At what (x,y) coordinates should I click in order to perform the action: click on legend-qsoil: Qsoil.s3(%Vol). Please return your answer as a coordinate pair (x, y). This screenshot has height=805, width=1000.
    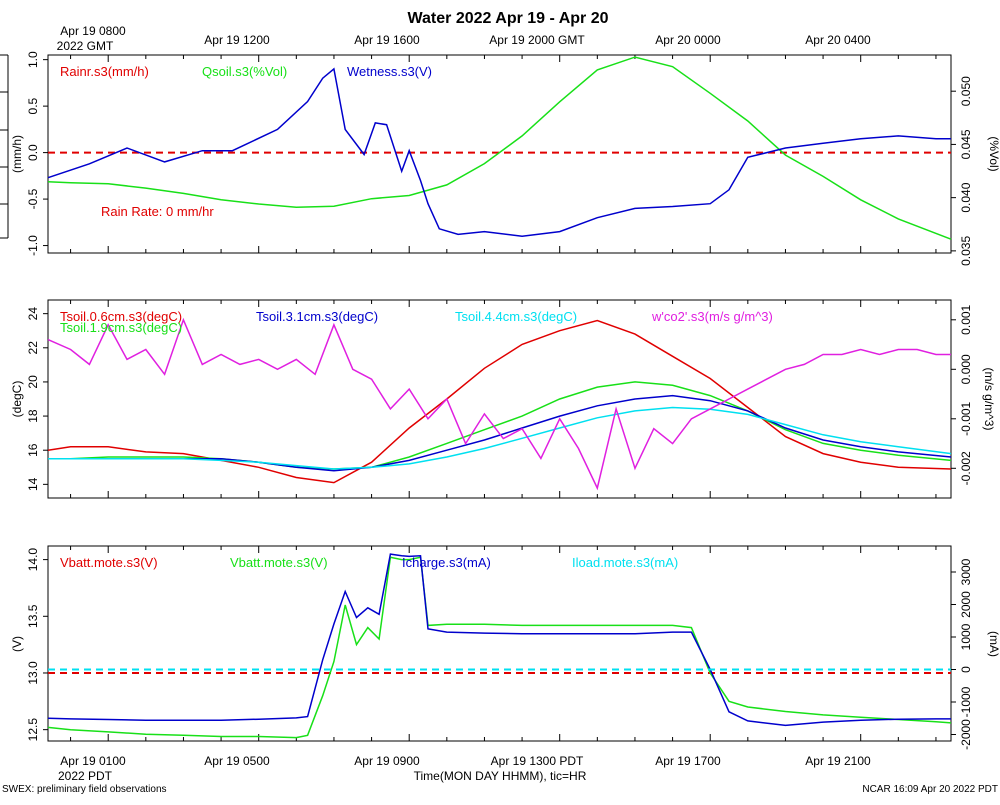
    Looking at the image, I should click on (244, 71).